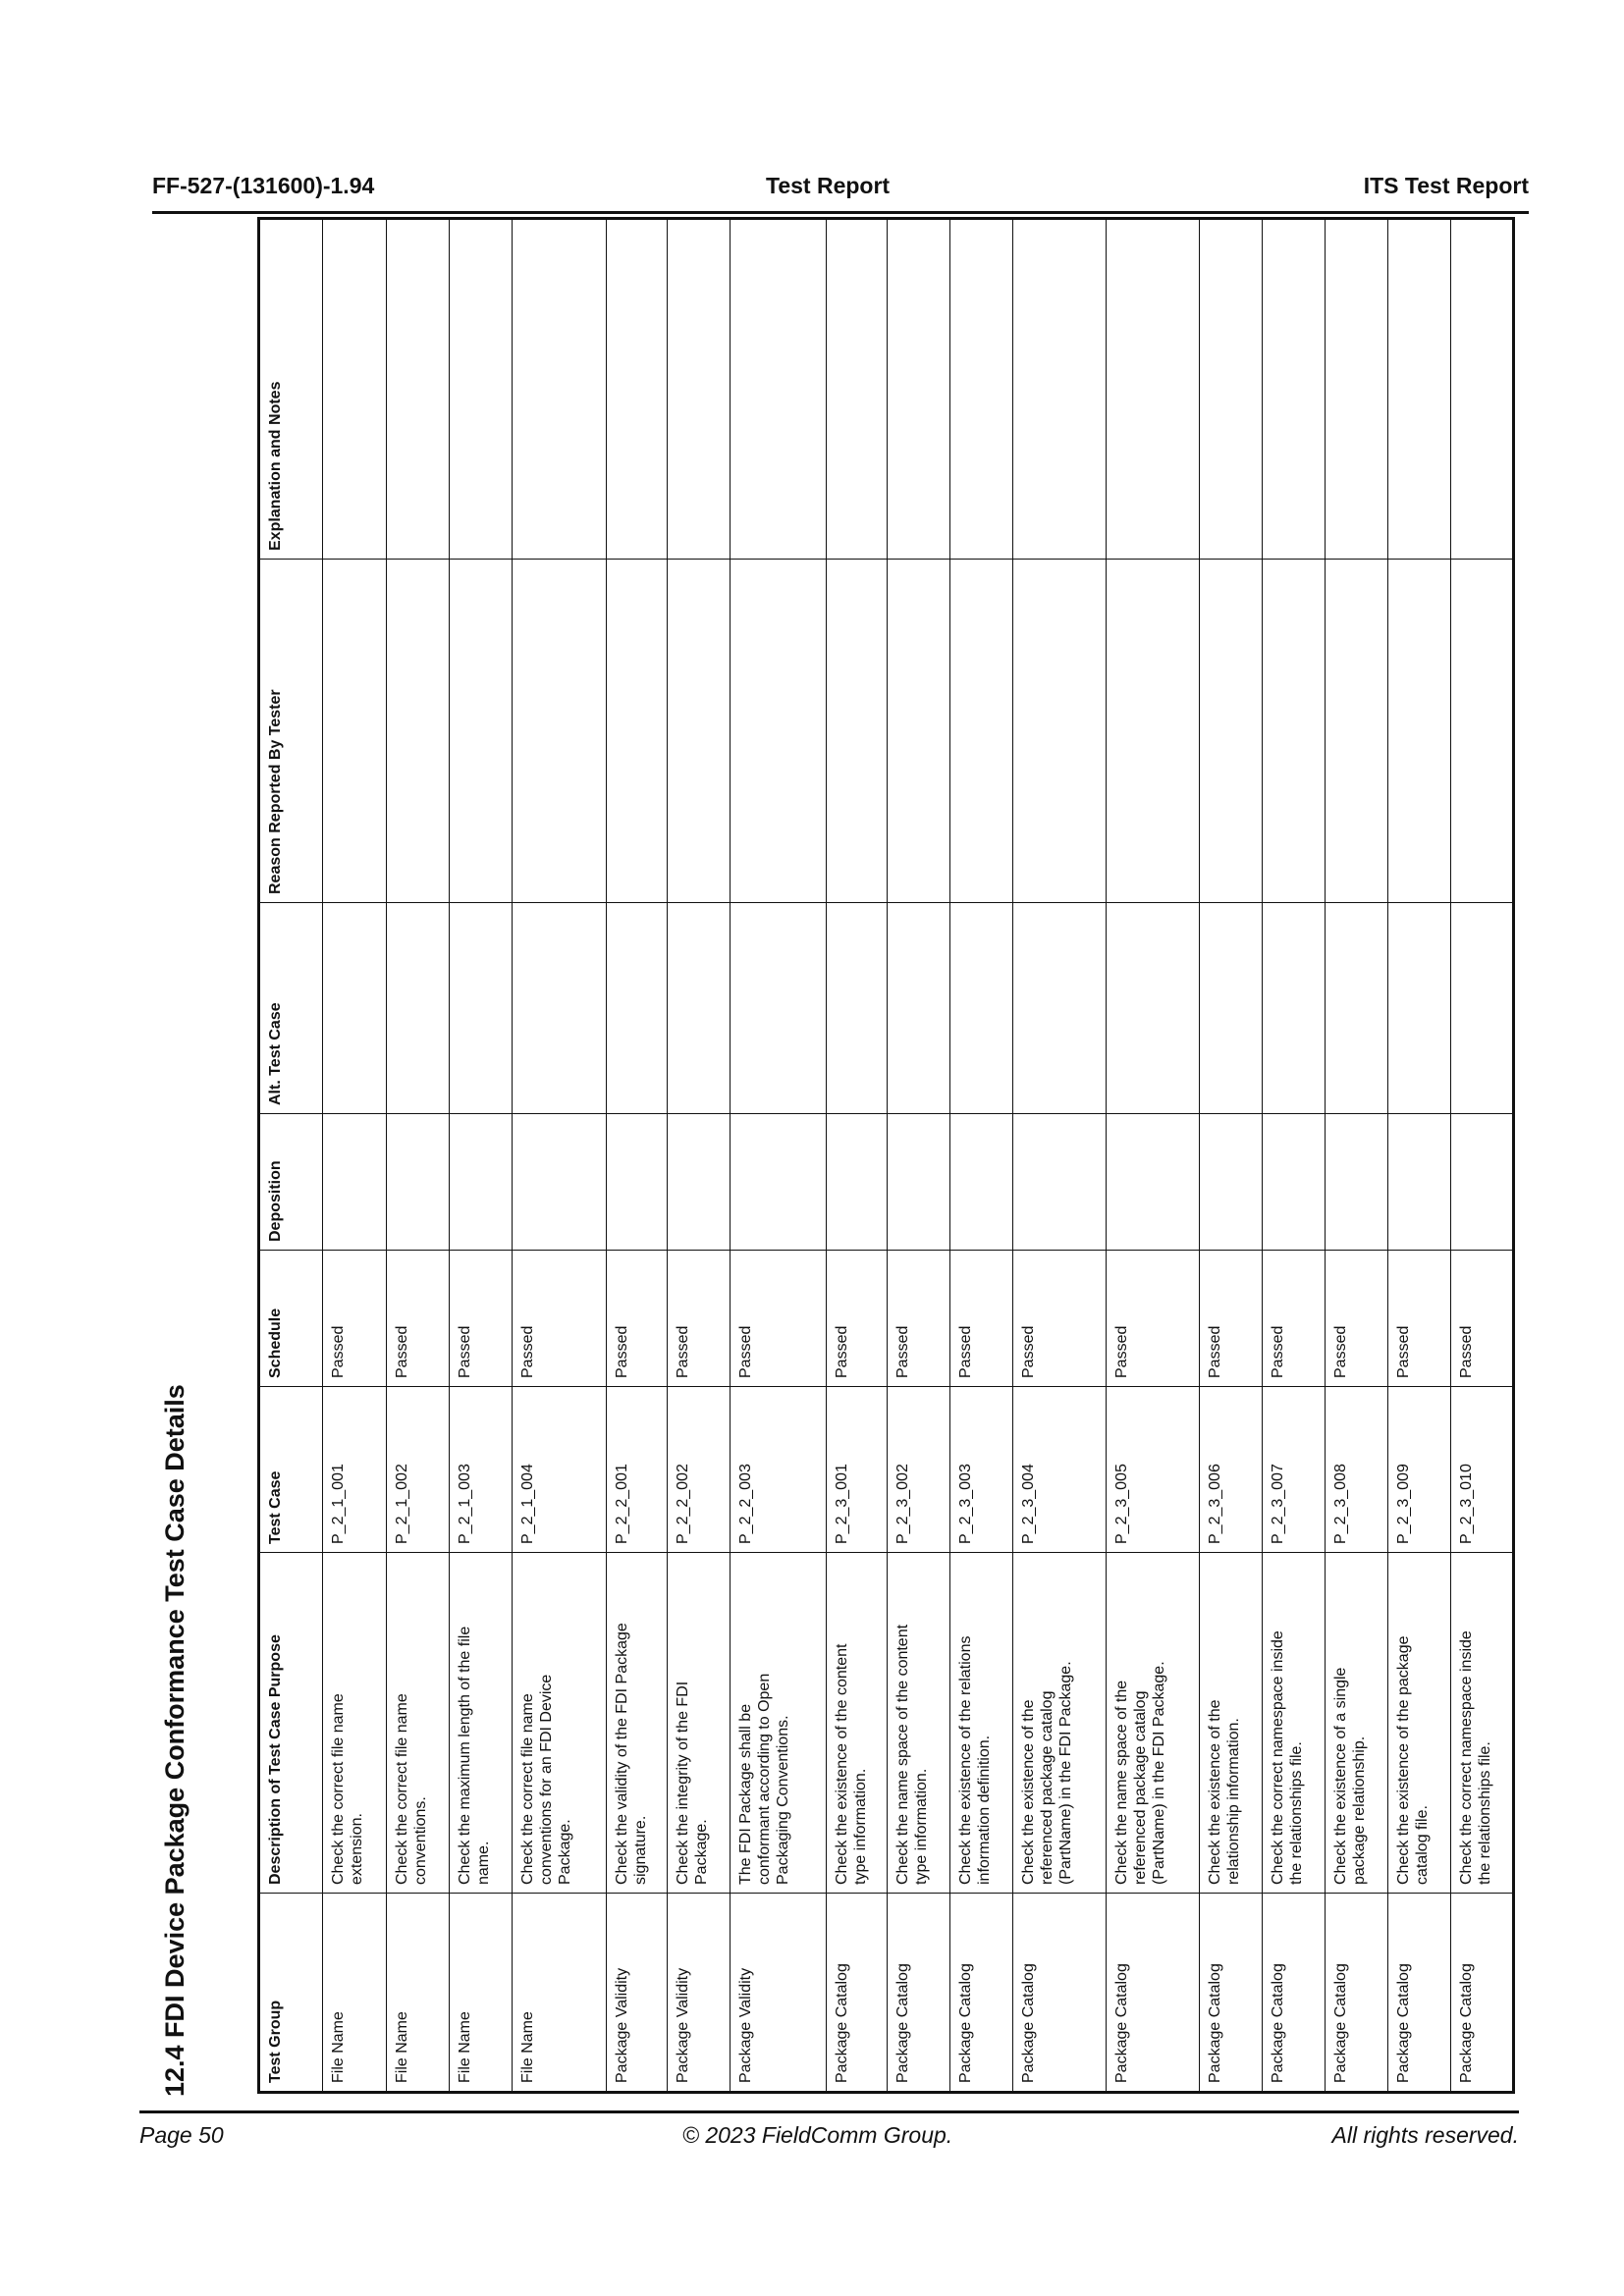 This screenshot has height=2296, width=1624. I want to click on cell-test-case: P_2_1_003, so click(481, 1469).